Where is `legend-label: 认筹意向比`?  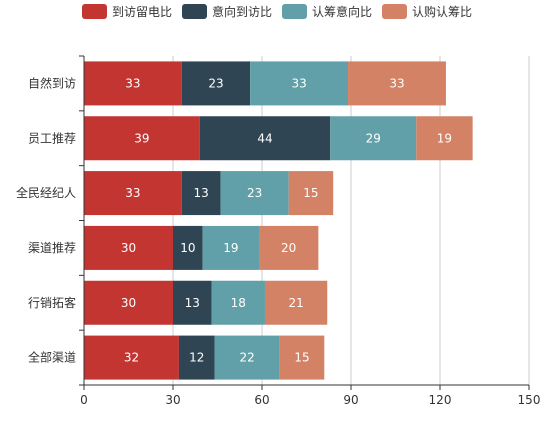
legend-label: 认筹意向比 is located at coordinates (342, 11).